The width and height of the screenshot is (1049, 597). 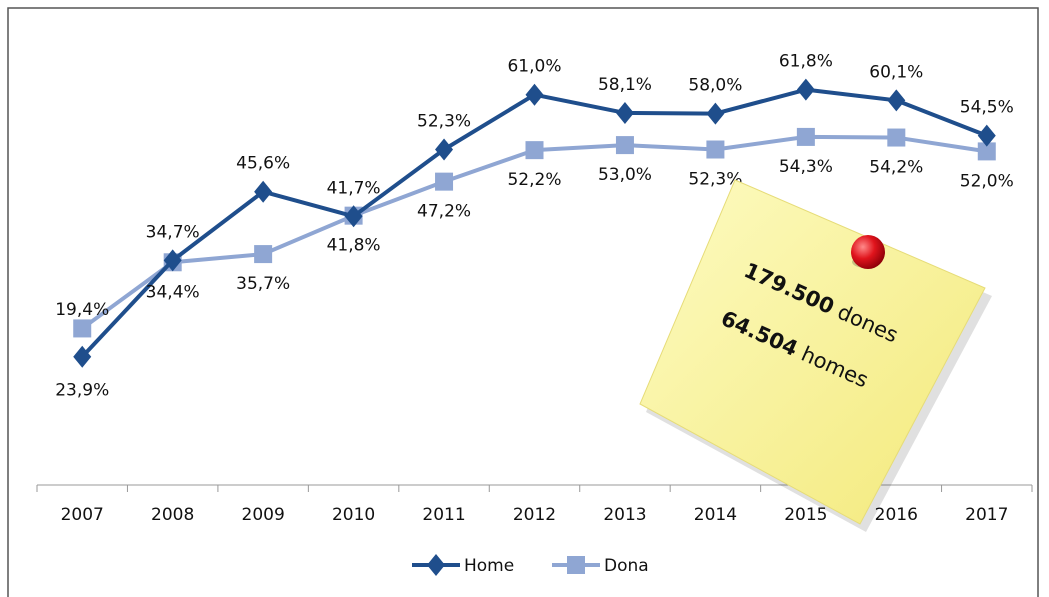 What do you see at coordinates (173, 232) in the screenshot?
I see `data-label: 34,7%` at bounding box center [173, 232].